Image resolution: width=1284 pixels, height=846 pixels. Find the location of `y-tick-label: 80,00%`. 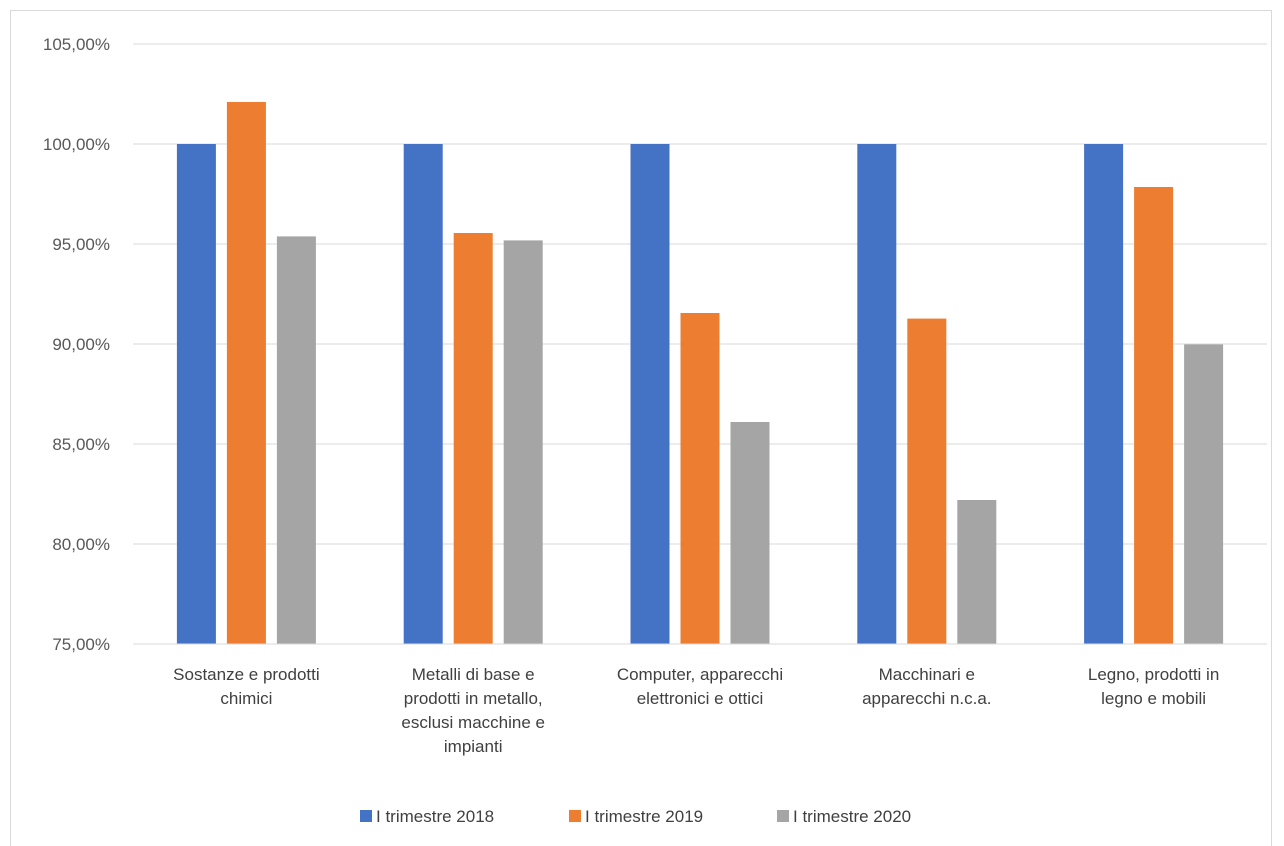

y-tick-label: 80,00% is located at coordinates (81, 544).